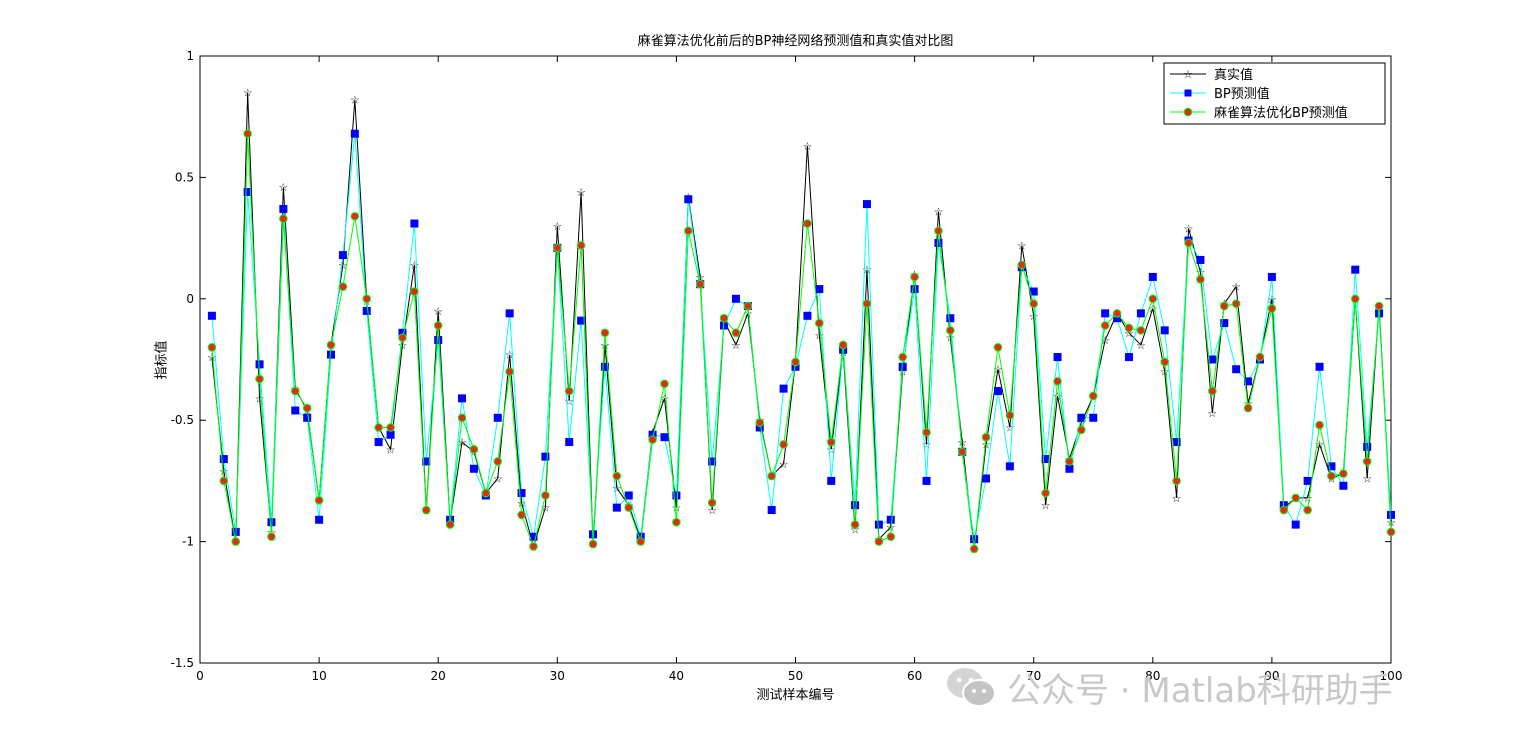  I want to click on legend-item: BP预测值, so click(1220, 94).